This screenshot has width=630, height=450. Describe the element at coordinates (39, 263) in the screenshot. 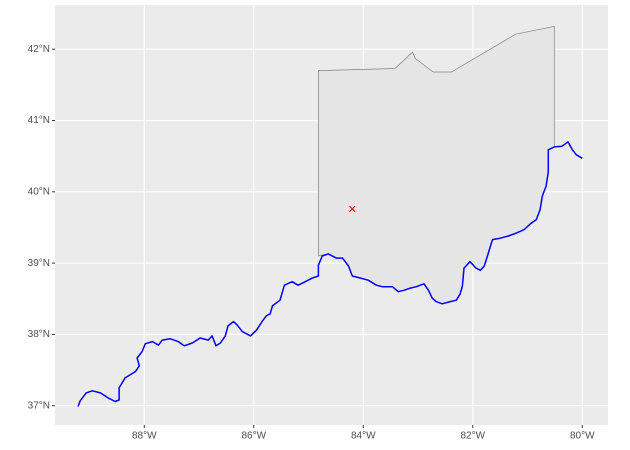

I see `y-tick-label: 39°N` at that location.